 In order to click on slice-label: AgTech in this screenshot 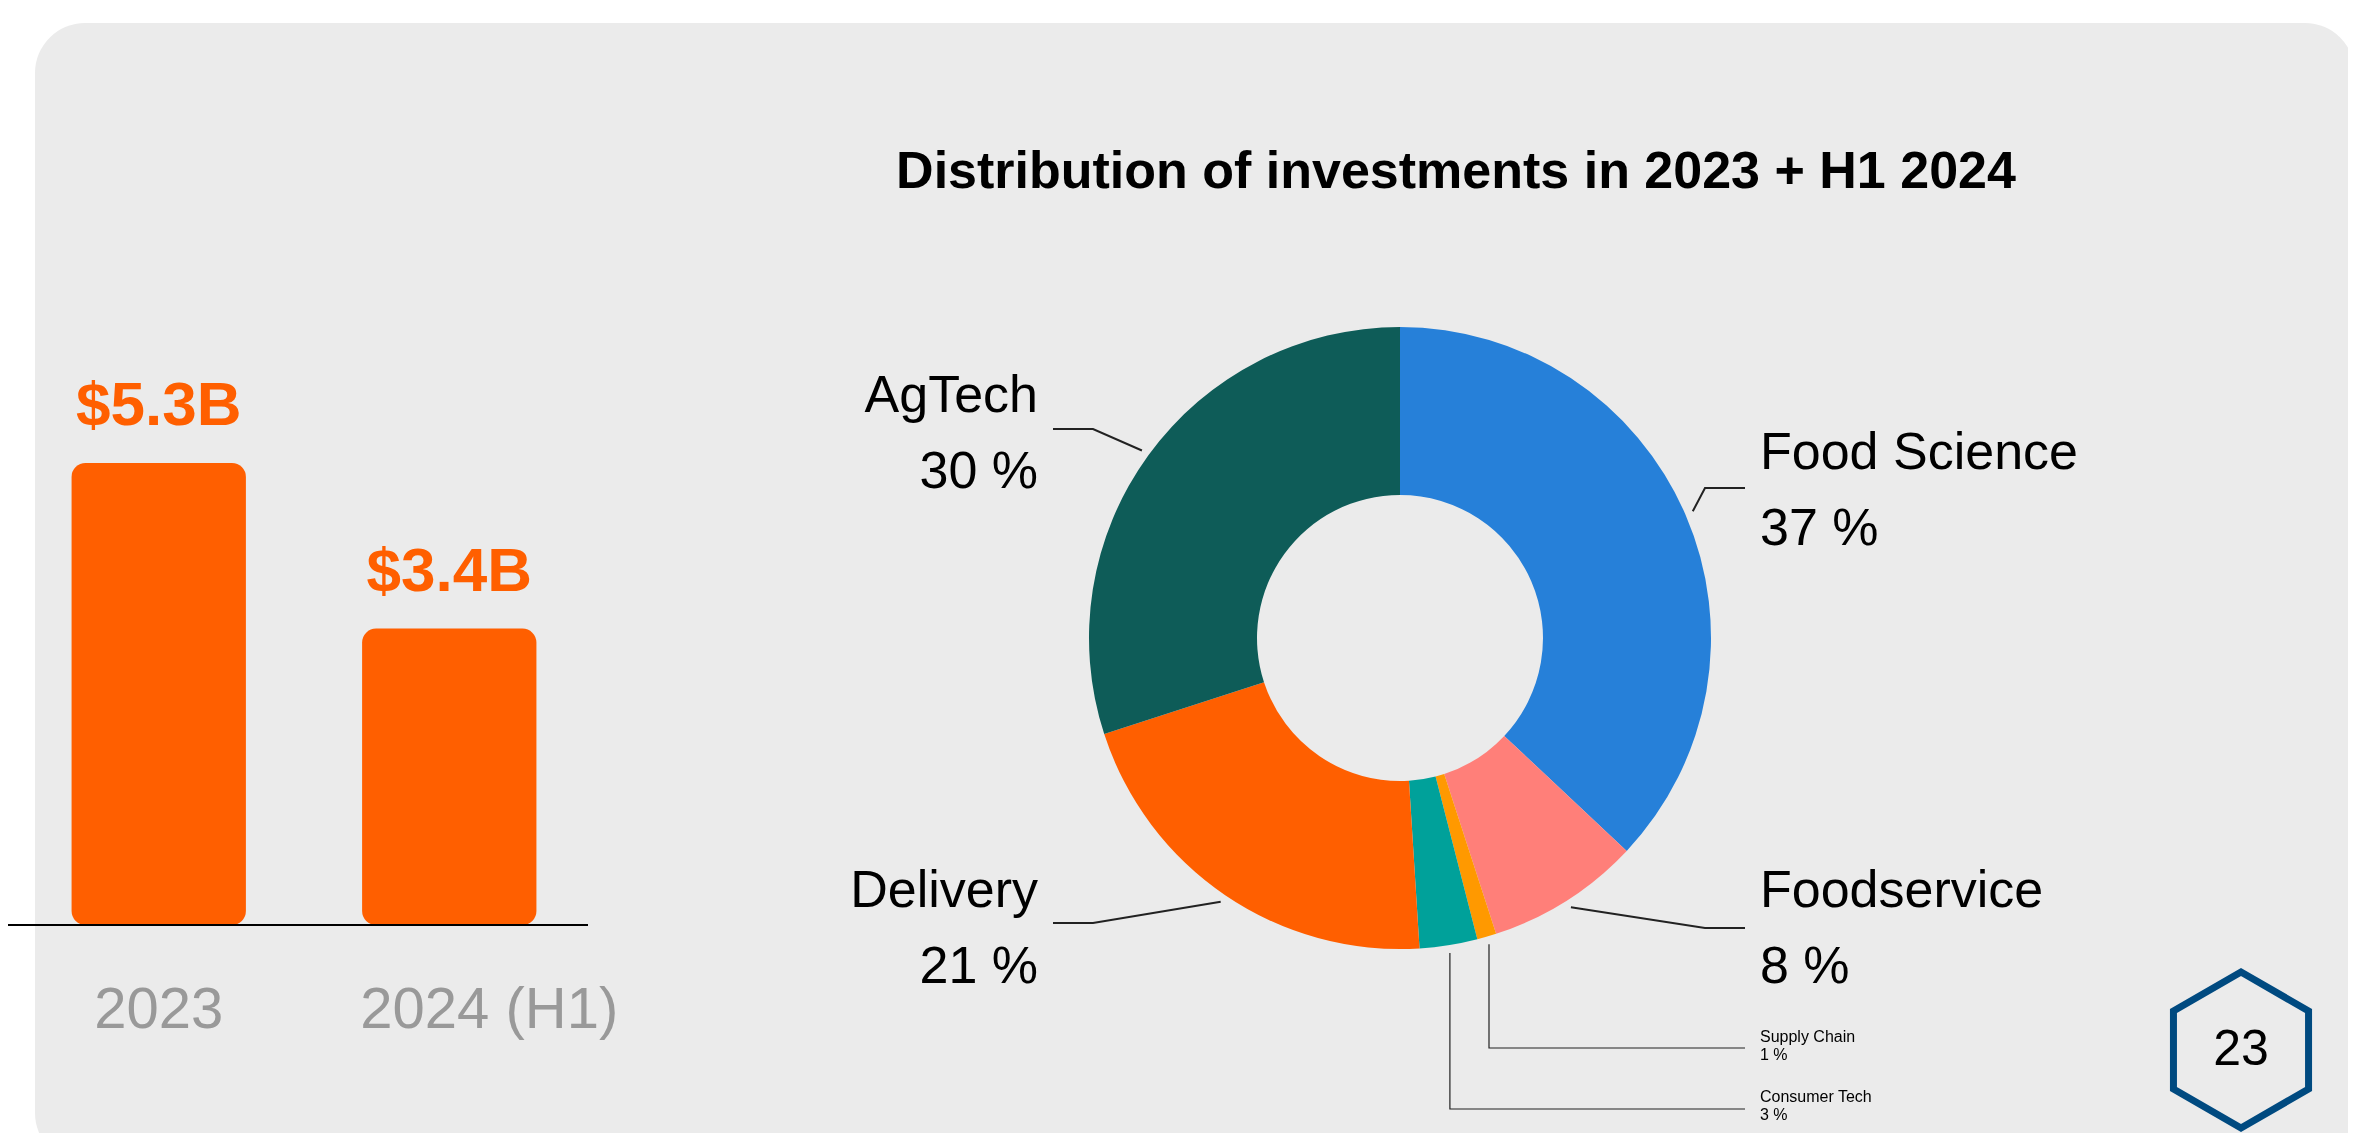, I will do `click(951, 393)`.